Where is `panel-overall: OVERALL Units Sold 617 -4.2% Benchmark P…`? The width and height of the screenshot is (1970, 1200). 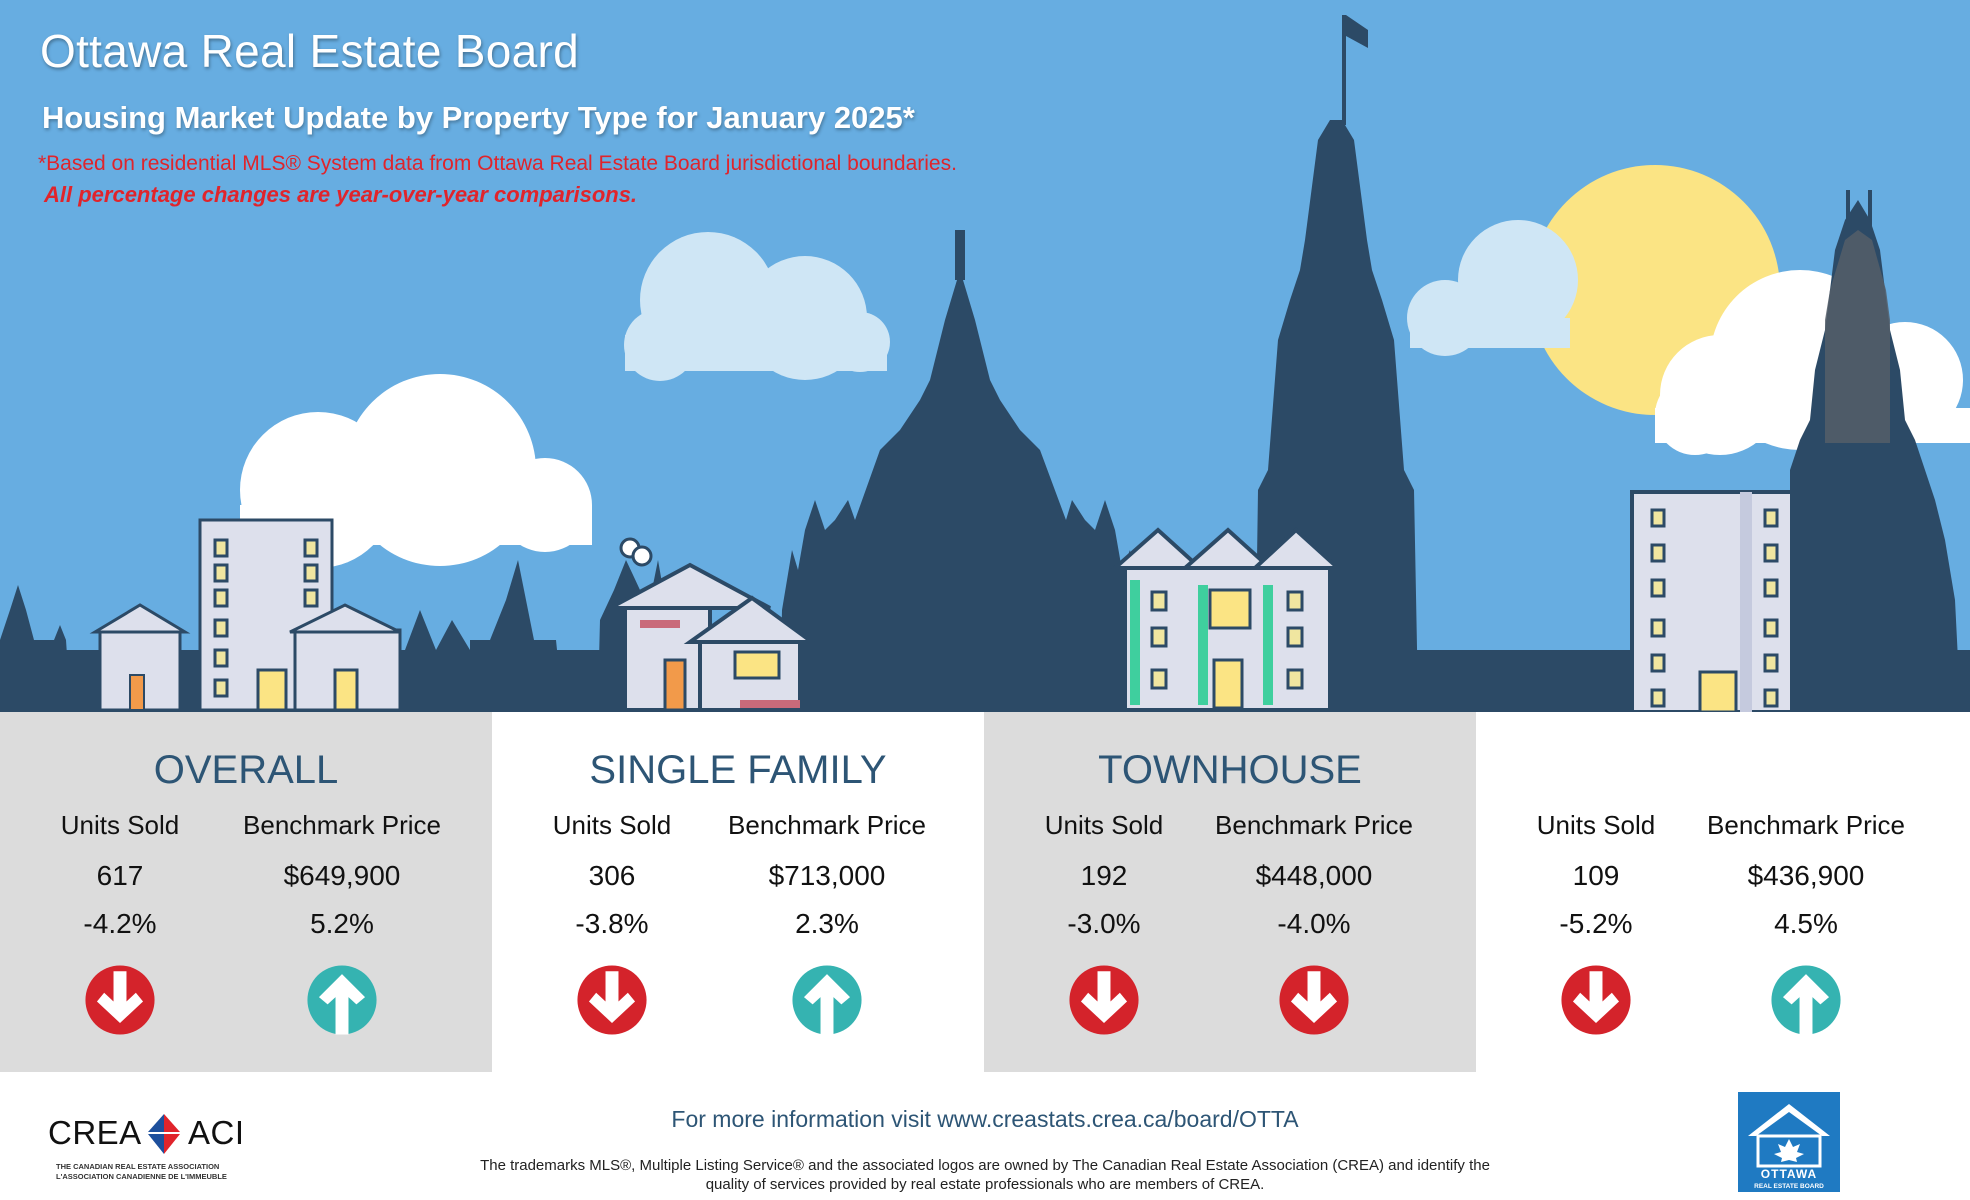
panel-overall: OVERALL Units Sold 617 -4.2% Benchmark P… is located at coordinates (246, 892).